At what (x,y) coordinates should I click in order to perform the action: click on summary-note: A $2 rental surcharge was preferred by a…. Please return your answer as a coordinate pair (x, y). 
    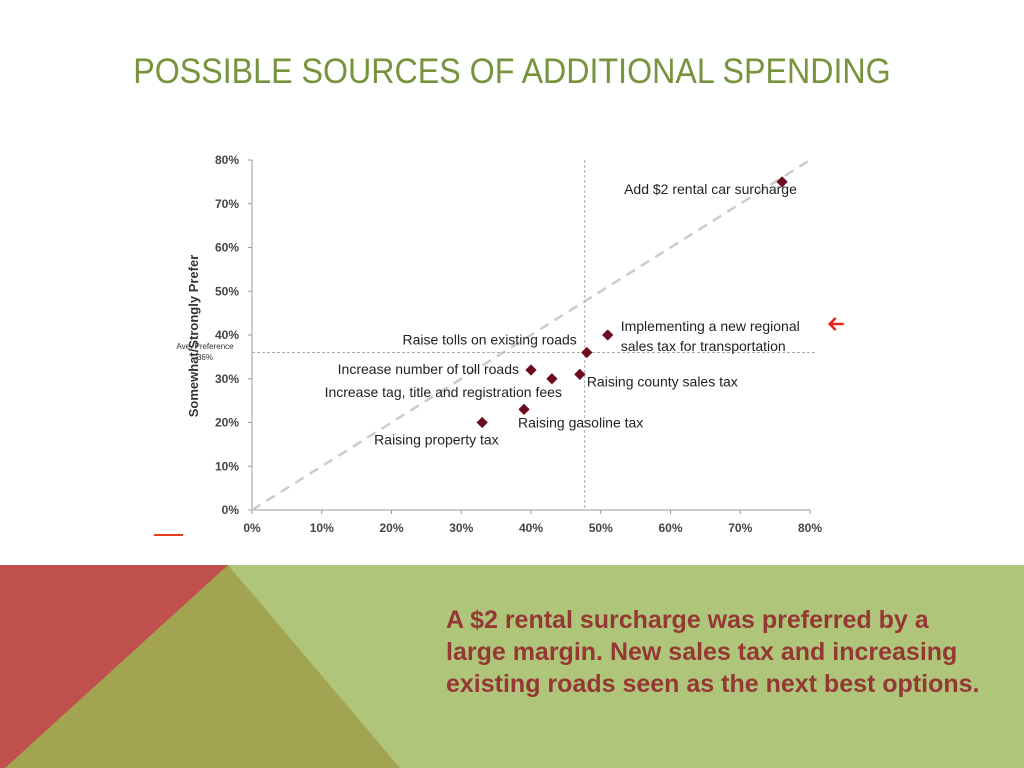
    Looking at the image, I should click on (713, 652).